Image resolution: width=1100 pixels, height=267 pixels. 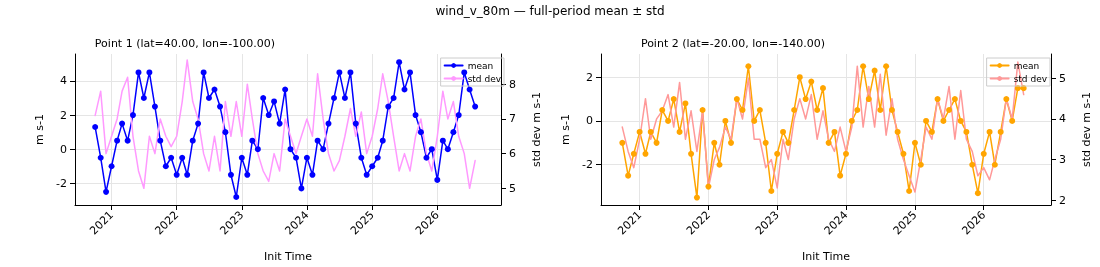 What do you see at coordinates (1062, 160) in the screenshot?
I see `y2-tick-label: 3` at bounding box center [1062, 160].